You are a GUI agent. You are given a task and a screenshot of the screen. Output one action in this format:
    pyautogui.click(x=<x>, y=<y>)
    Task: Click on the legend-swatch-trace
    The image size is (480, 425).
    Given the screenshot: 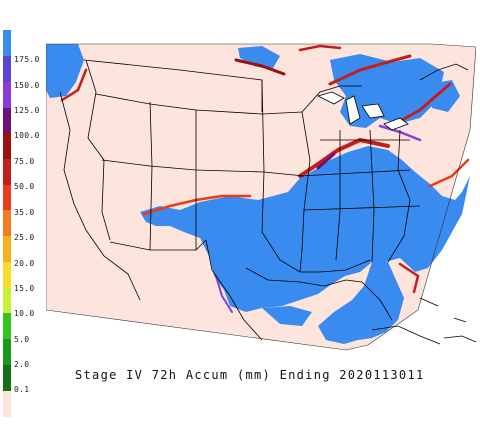 What is the action you would take?
    pyautogui.click(x=7, y=404)
    